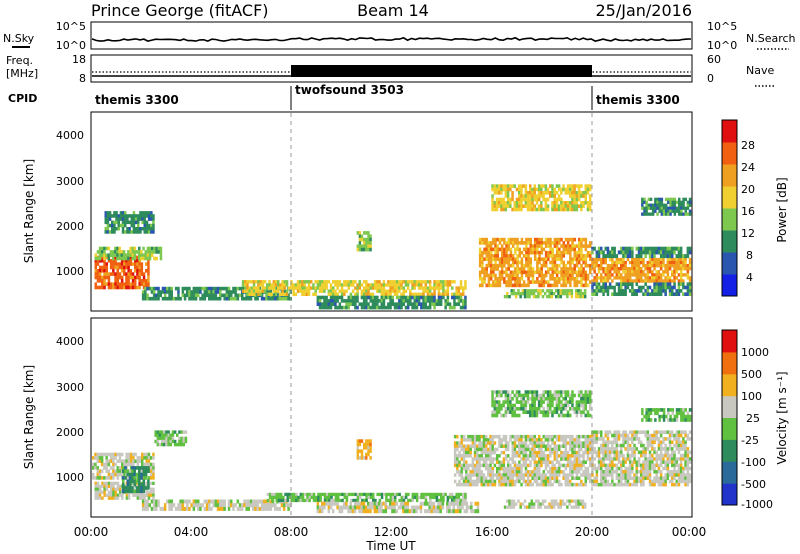 The image size is (800, 554). I want to click on power-cbar-tick: 28, so click(748, 145).